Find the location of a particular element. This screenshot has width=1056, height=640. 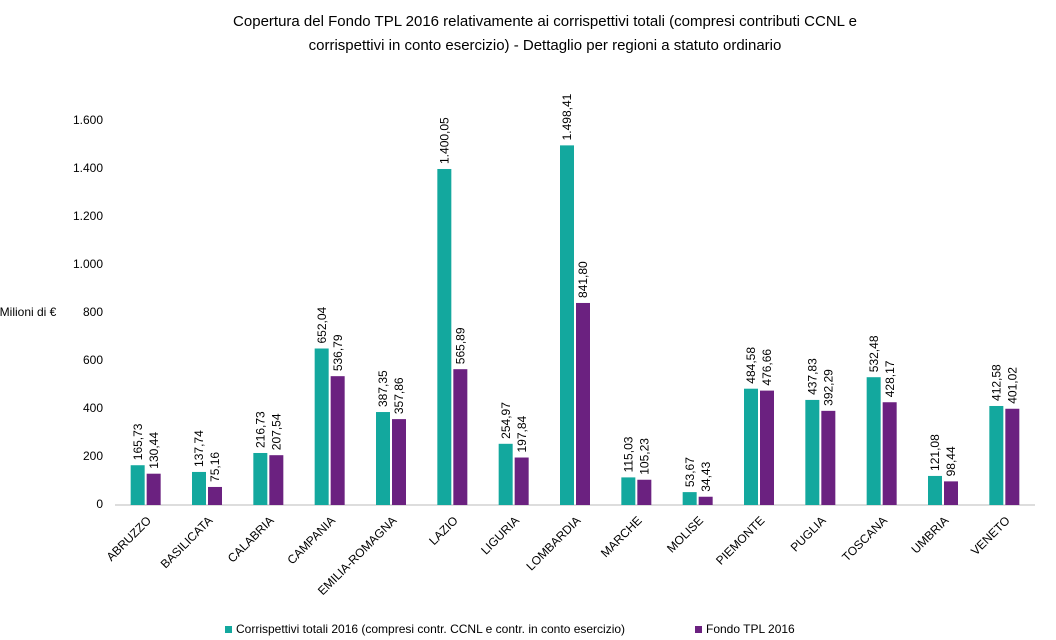

x-tick-label: UMBRIA is located at coordinates (929, 534).